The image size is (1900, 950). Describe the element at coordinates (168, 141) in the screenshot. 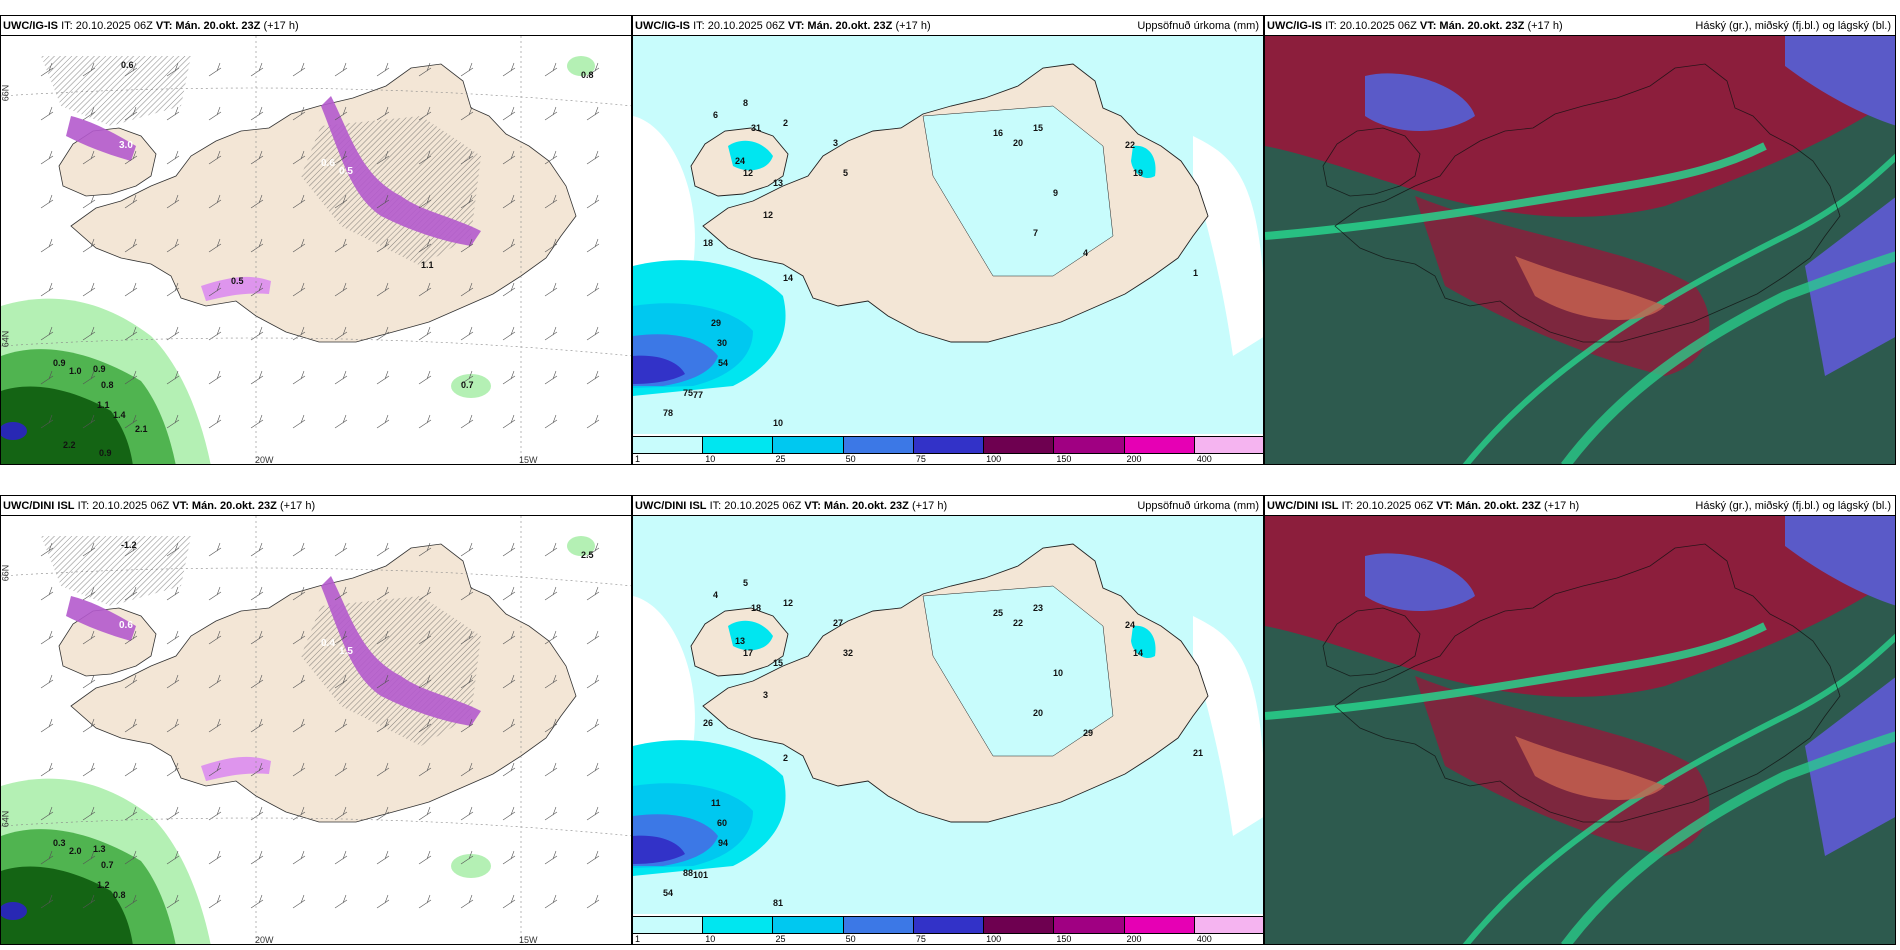

I see `value-label: 1.3` at that location.